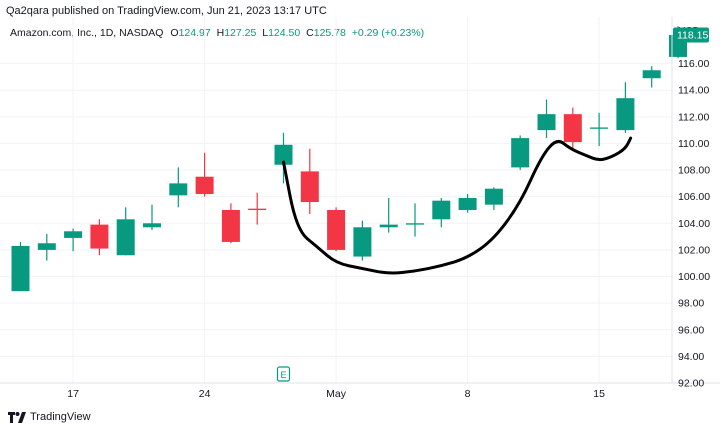 Image resolution: width=720 pixels, height=432 pixels. I want to click on earnings-event-marker: E, so click(283, 374).